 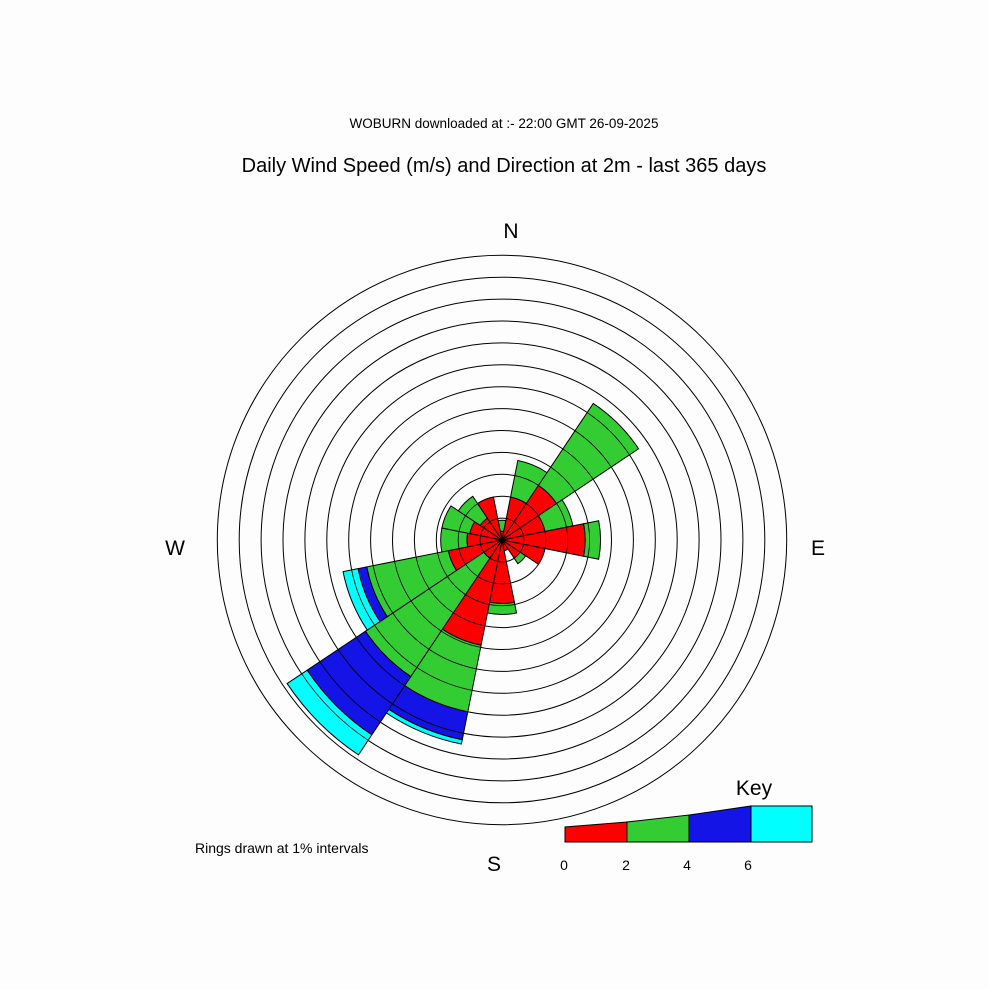 What do you see at coordinates (564, 865) in the screenshot?
I see `key-tick-0: 0` at bounding box center [564, 865].